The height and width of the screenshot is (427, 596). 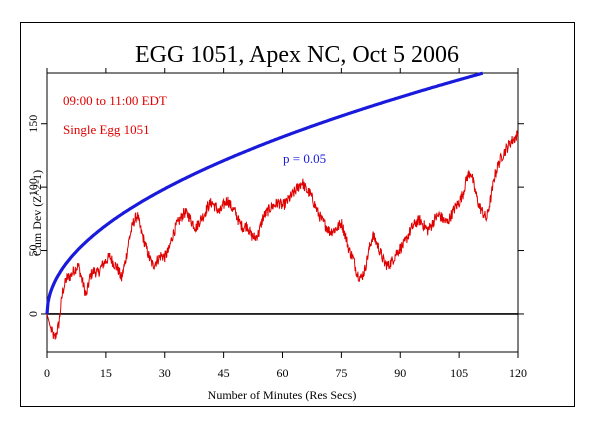 What do you see at coordinates (165, 373) in the screenshot?
I see `x-tick-label: 30` at bounding box center [165, 373].